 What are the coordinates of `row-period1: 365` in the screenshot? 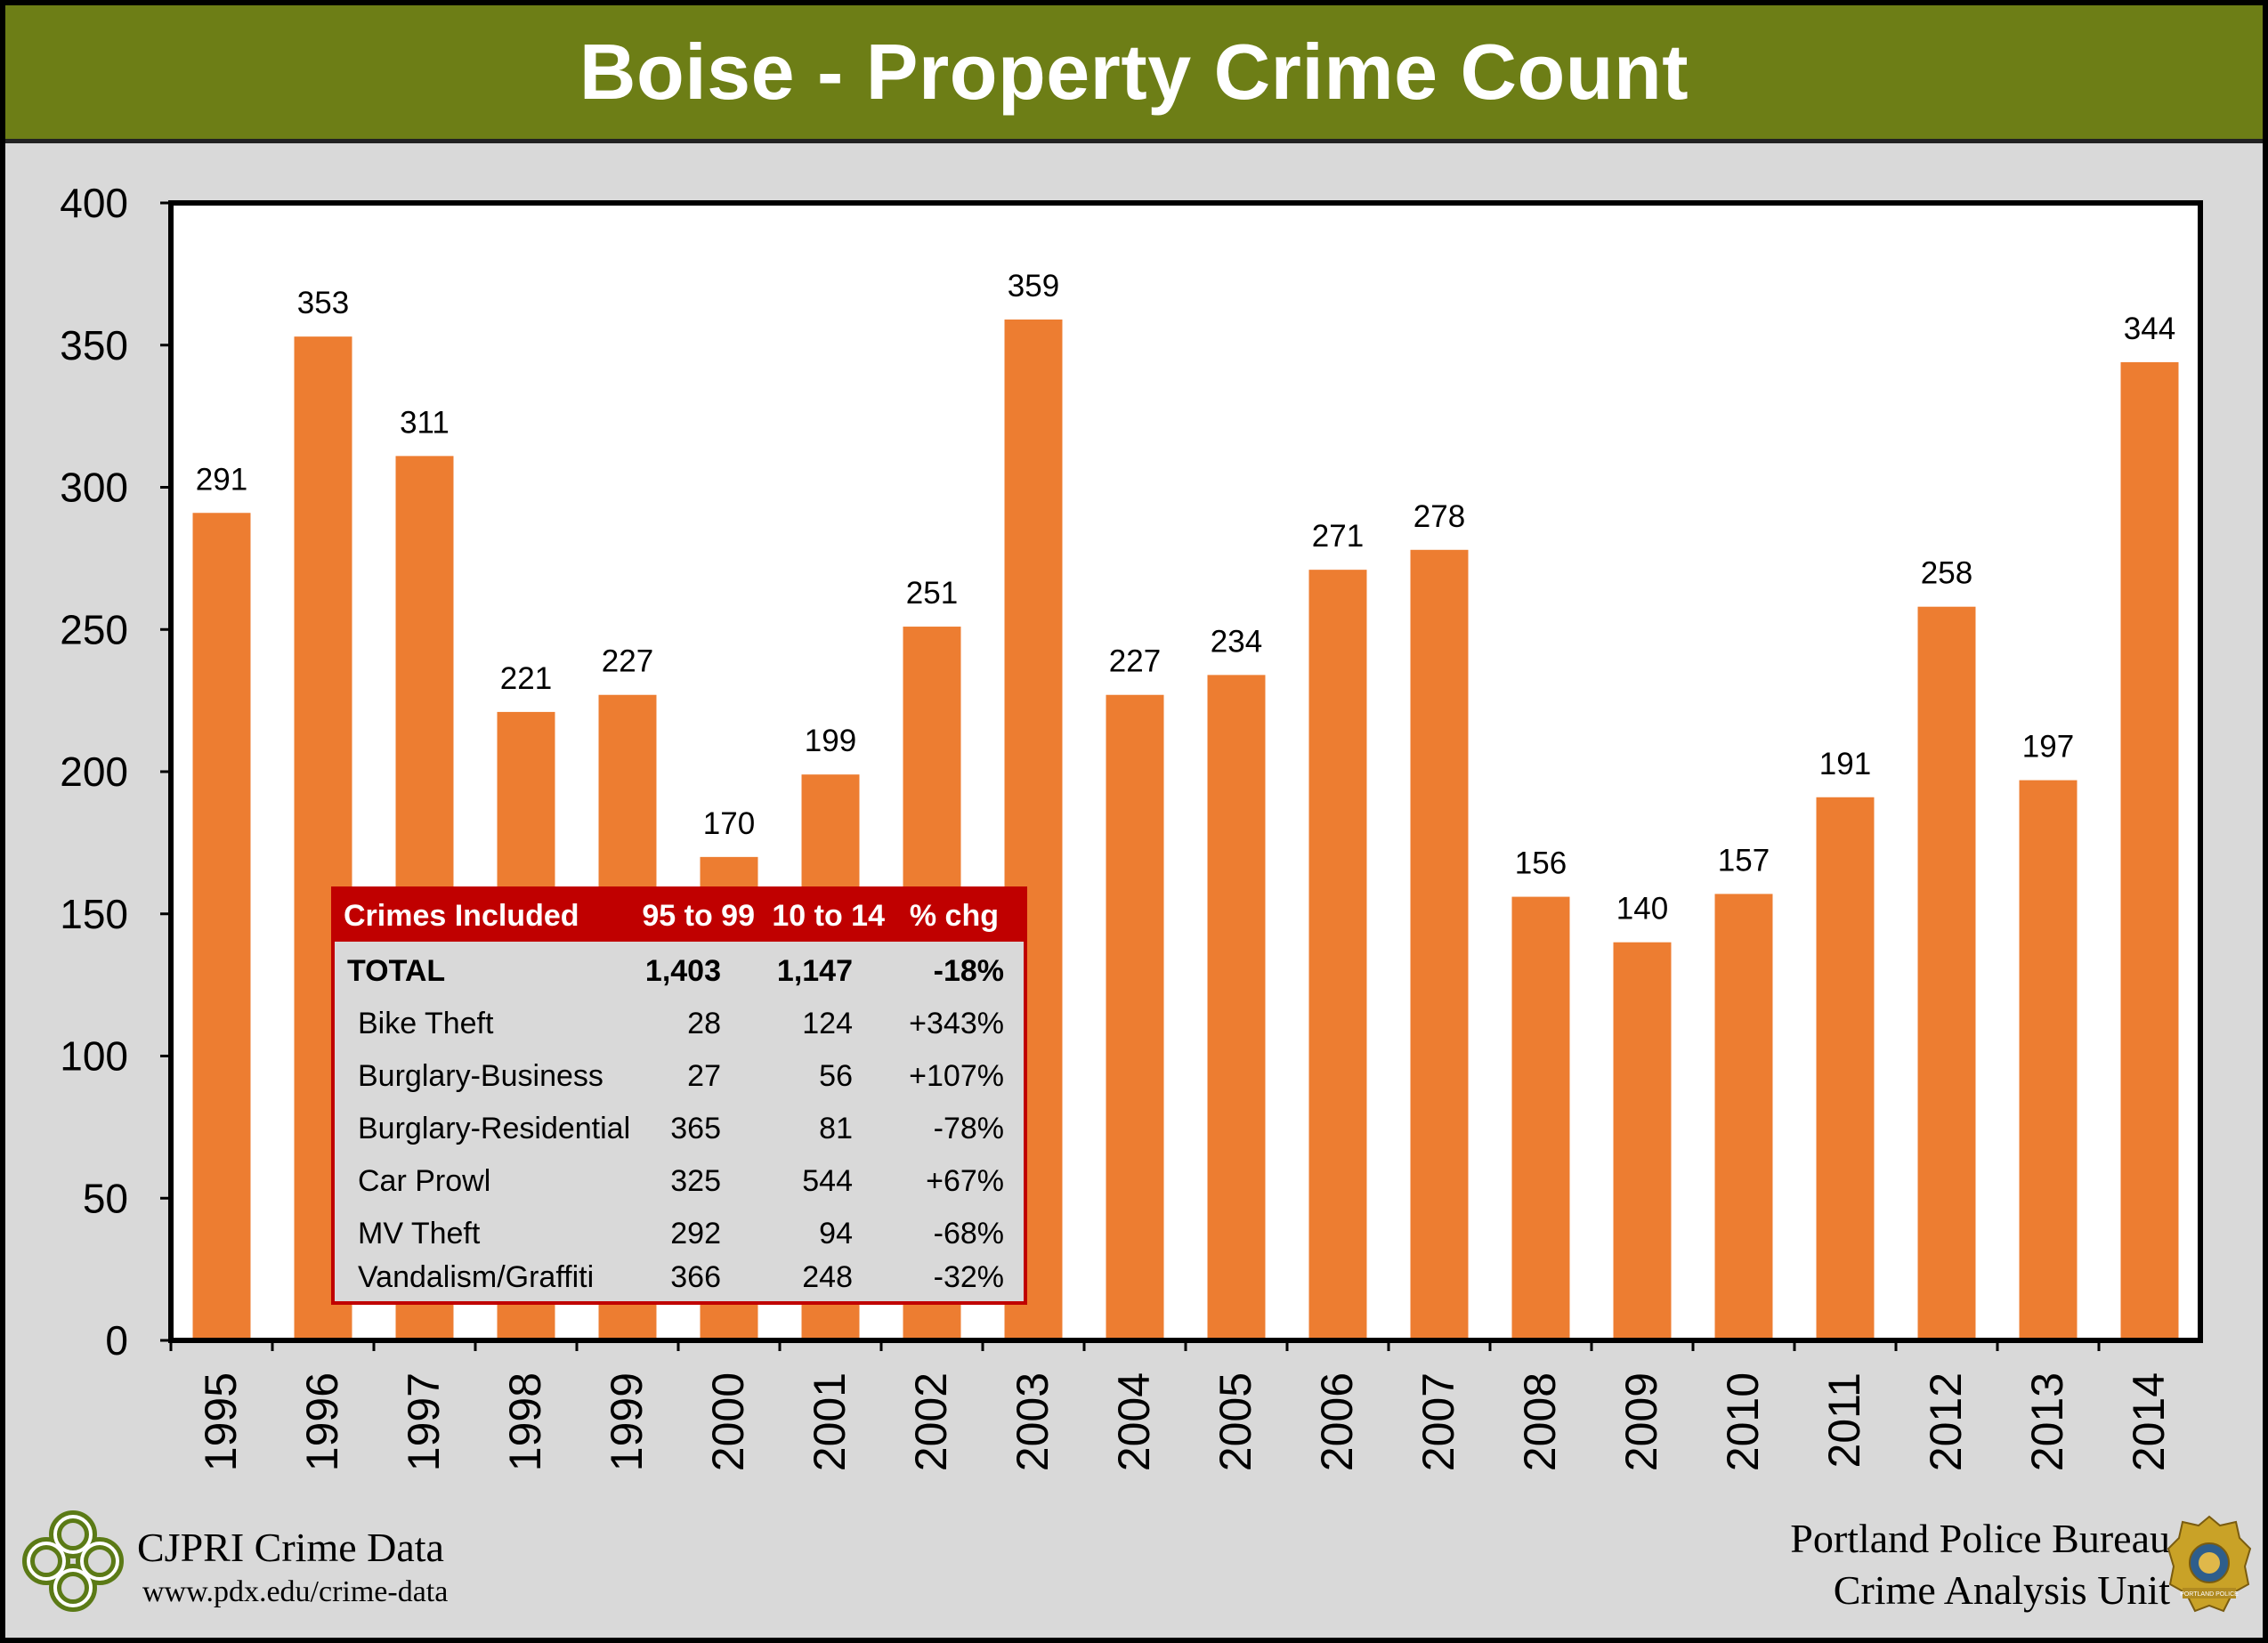 It's located at (696, 1128).